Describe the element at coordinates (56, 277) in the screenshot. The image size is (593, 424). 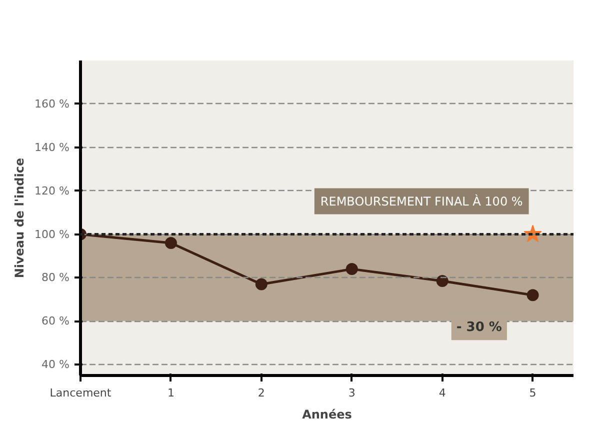
I see `y-tick-label: 80 %` at that location.